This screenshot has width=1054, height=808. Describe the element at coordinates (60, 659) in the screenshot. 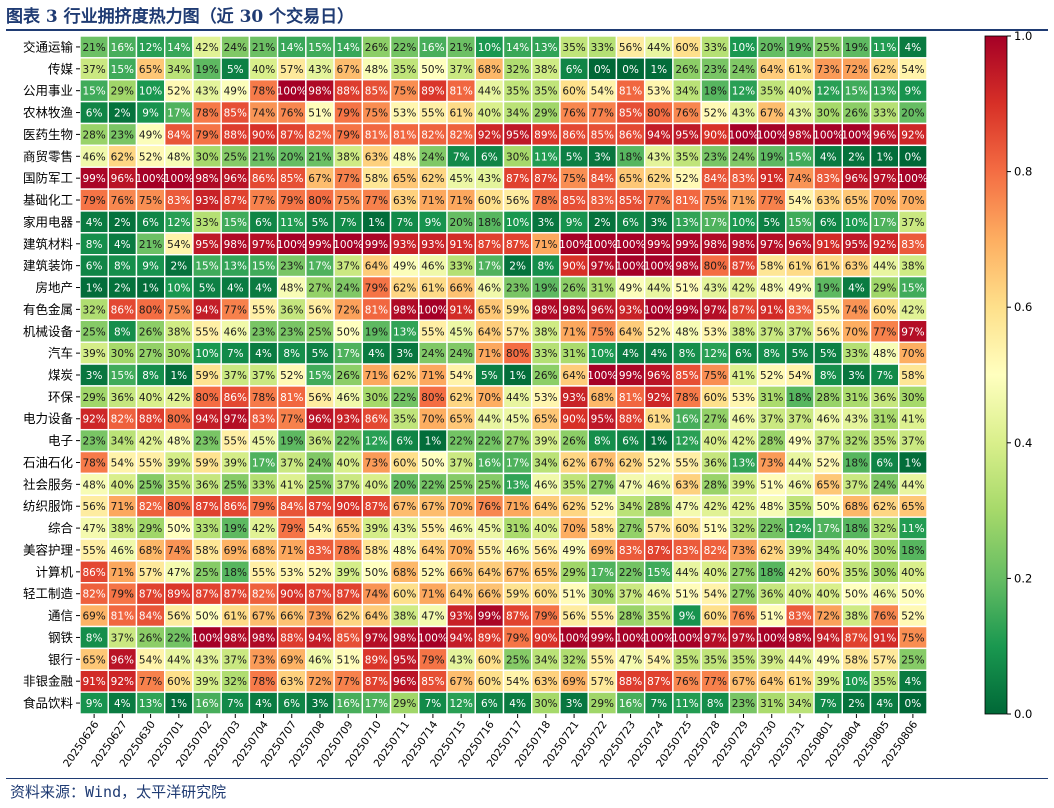

I see `y-tick-label: 银行` at that location.